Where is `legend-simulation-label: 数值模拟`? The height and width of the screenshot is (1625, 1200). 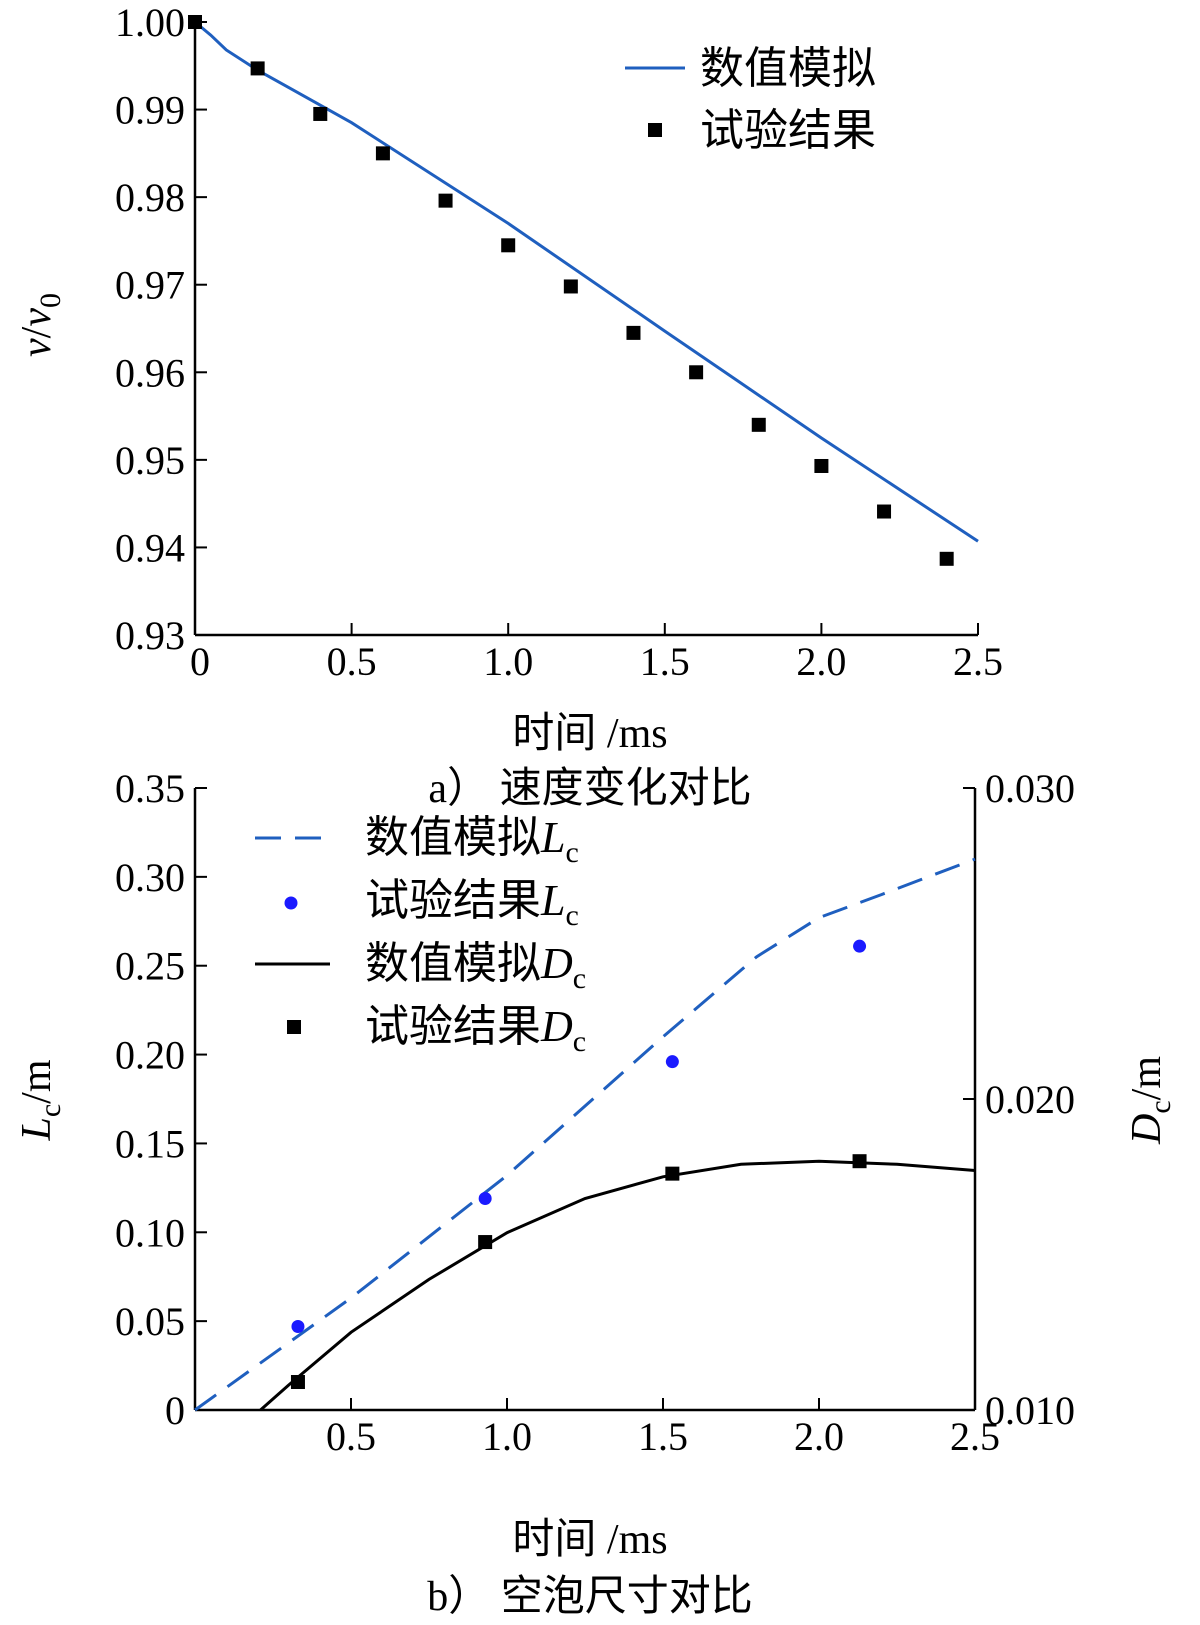
legend-simulation-label: 数值模拟 is located at coordinates (788, 68).